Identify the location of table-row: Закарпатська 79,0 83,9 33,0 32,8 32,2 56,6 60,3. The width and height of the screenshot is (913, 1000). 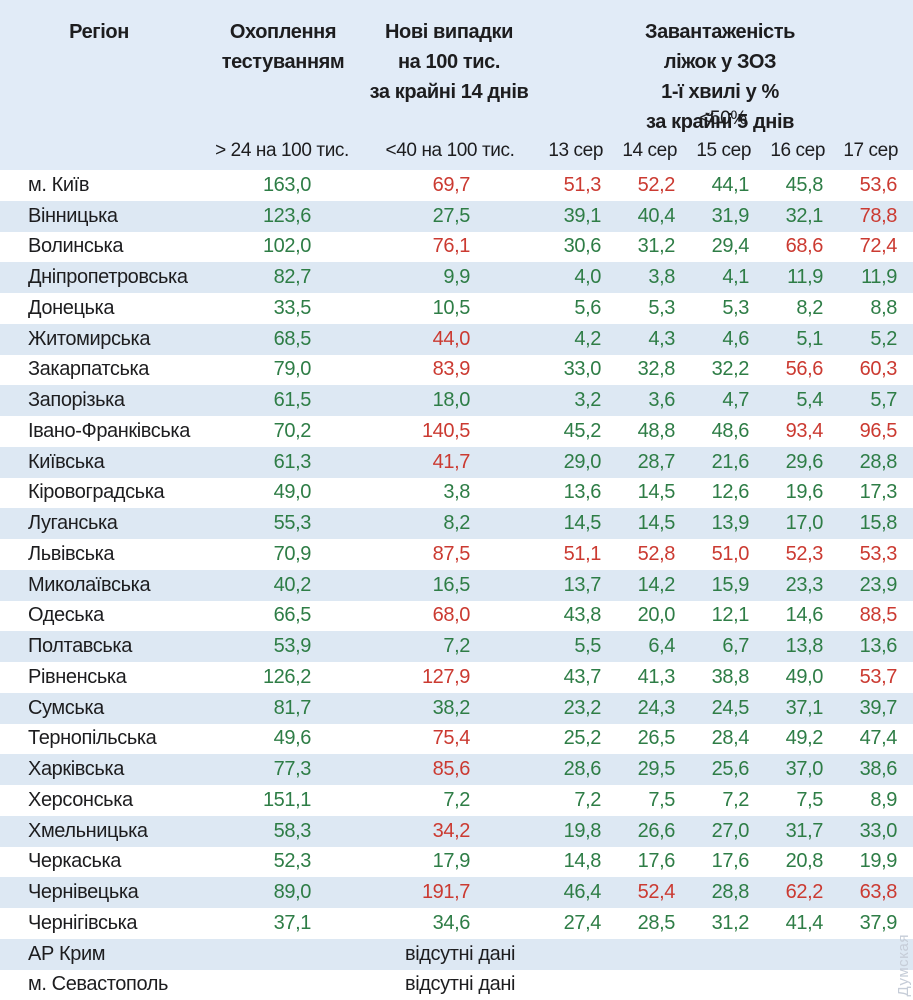
(456, 370).